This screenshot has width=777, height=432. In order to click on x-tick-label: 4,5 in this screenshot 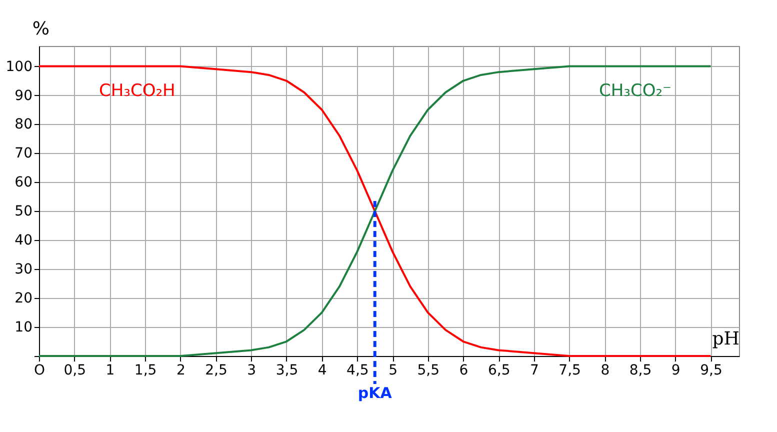, I will do `click(357, 370)`.